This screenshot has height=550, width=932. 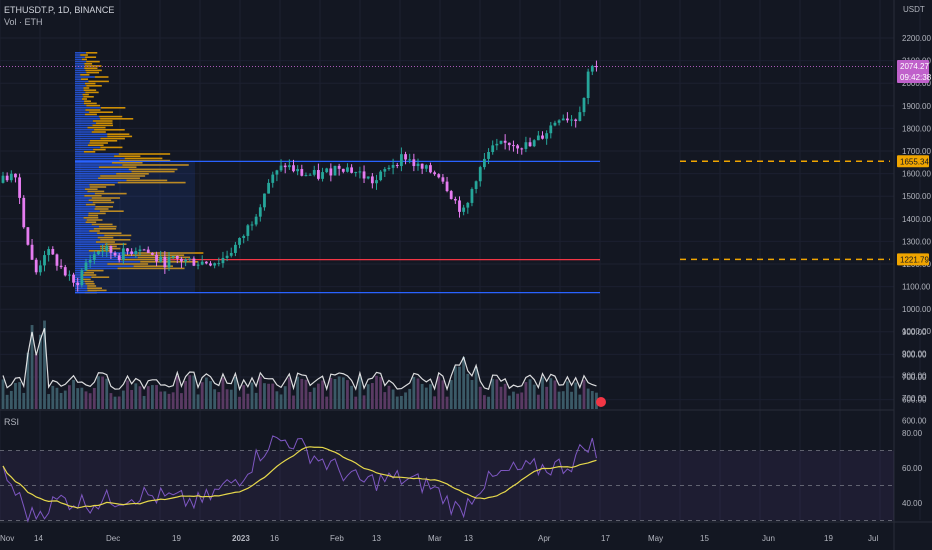 What do you see at coordinates (435, 538) in the screenshot?
I see `time-label: Mar` at bounding box center [435, 538].